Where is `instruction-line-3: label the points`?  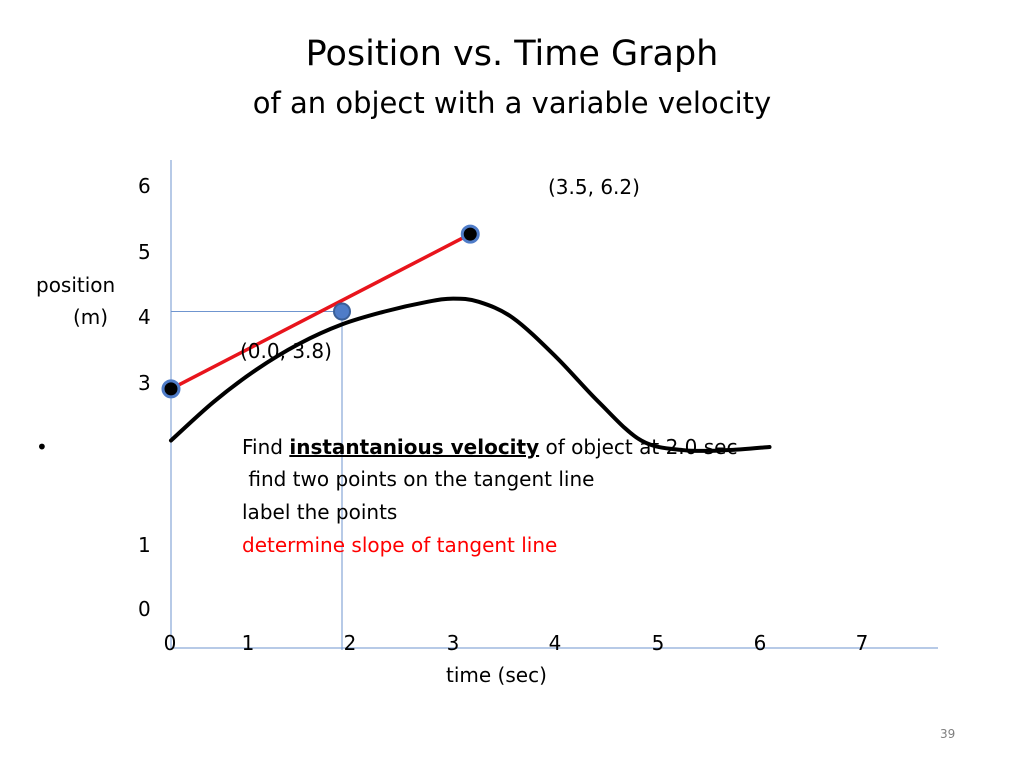
instruction-line-3: label the points is located at coordinates (320, 512).